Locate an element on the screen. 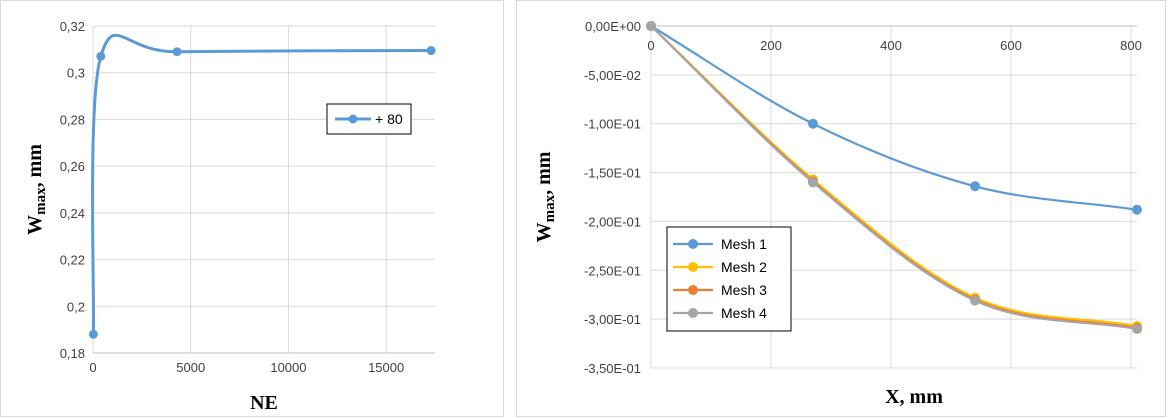 The width and height of the screenshot is (1169, 418). y-tick-label: -3,00E-01 is located at coordinates (612, 319).